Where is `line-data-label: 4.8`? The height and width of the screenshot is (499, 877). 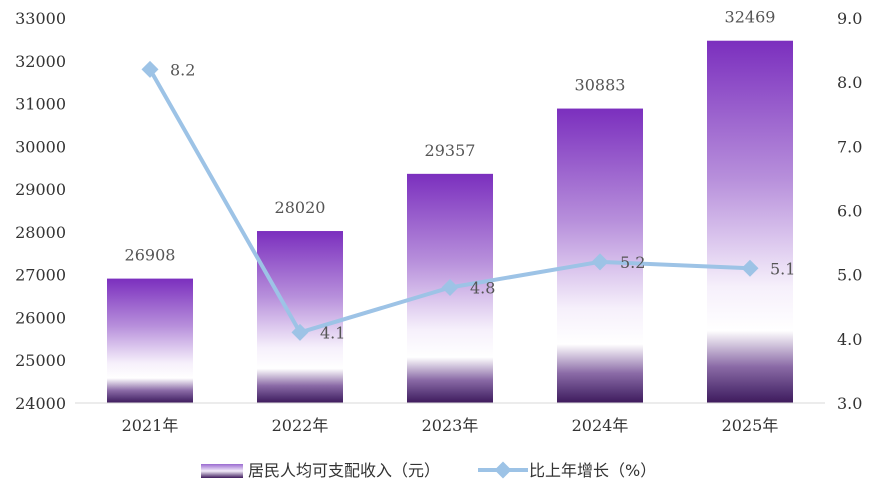 line-data-label: 4.8 is located at coordinates (482, 288).